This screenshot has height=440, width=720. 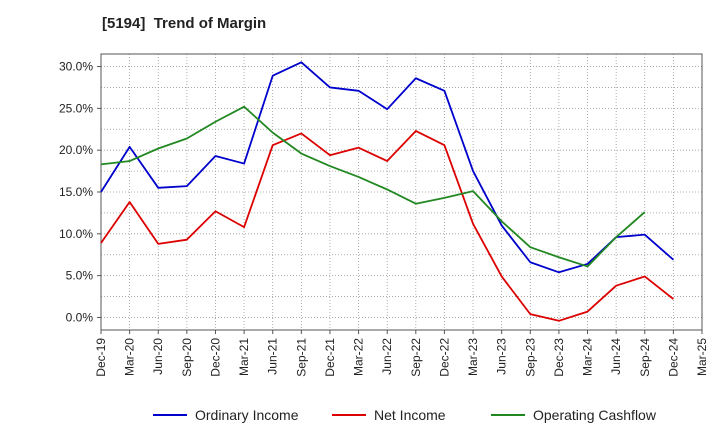 What do you see at coordinates (444, 357) in the screenshot?
I see `x-tick-label: Dec-22` at bounding box center [444, 357].